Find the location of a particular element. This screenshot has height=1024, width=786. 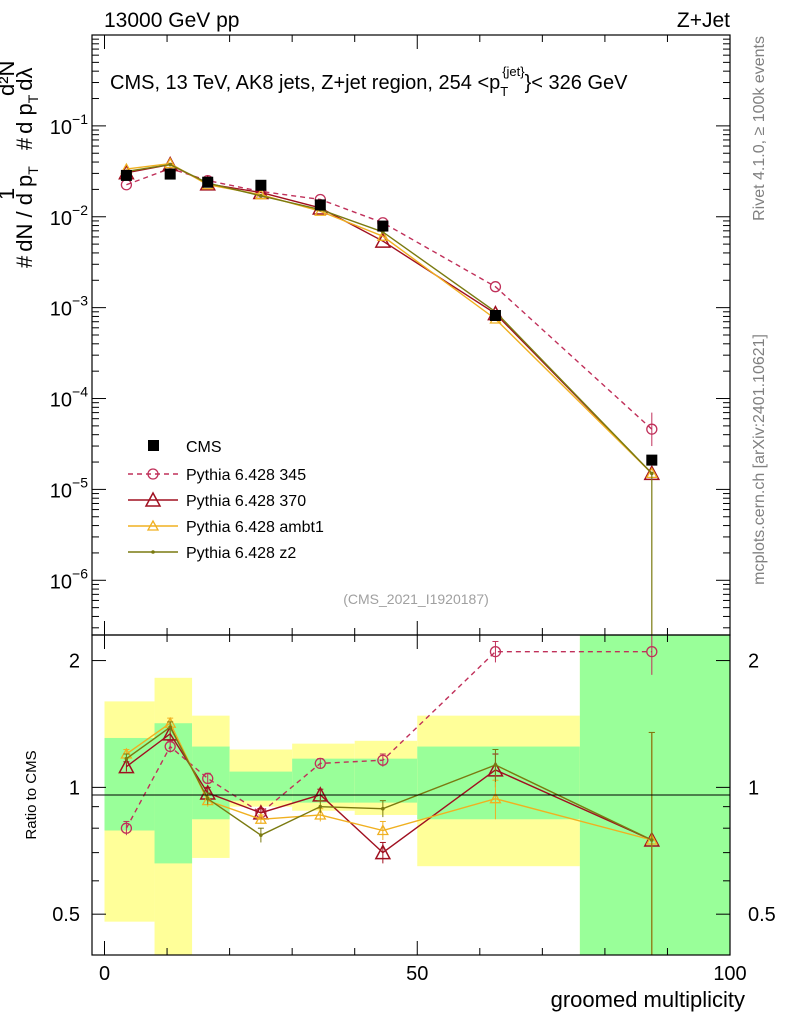

ytick-ratio-label-right-1: 1 is located at coordinates (753, 788).